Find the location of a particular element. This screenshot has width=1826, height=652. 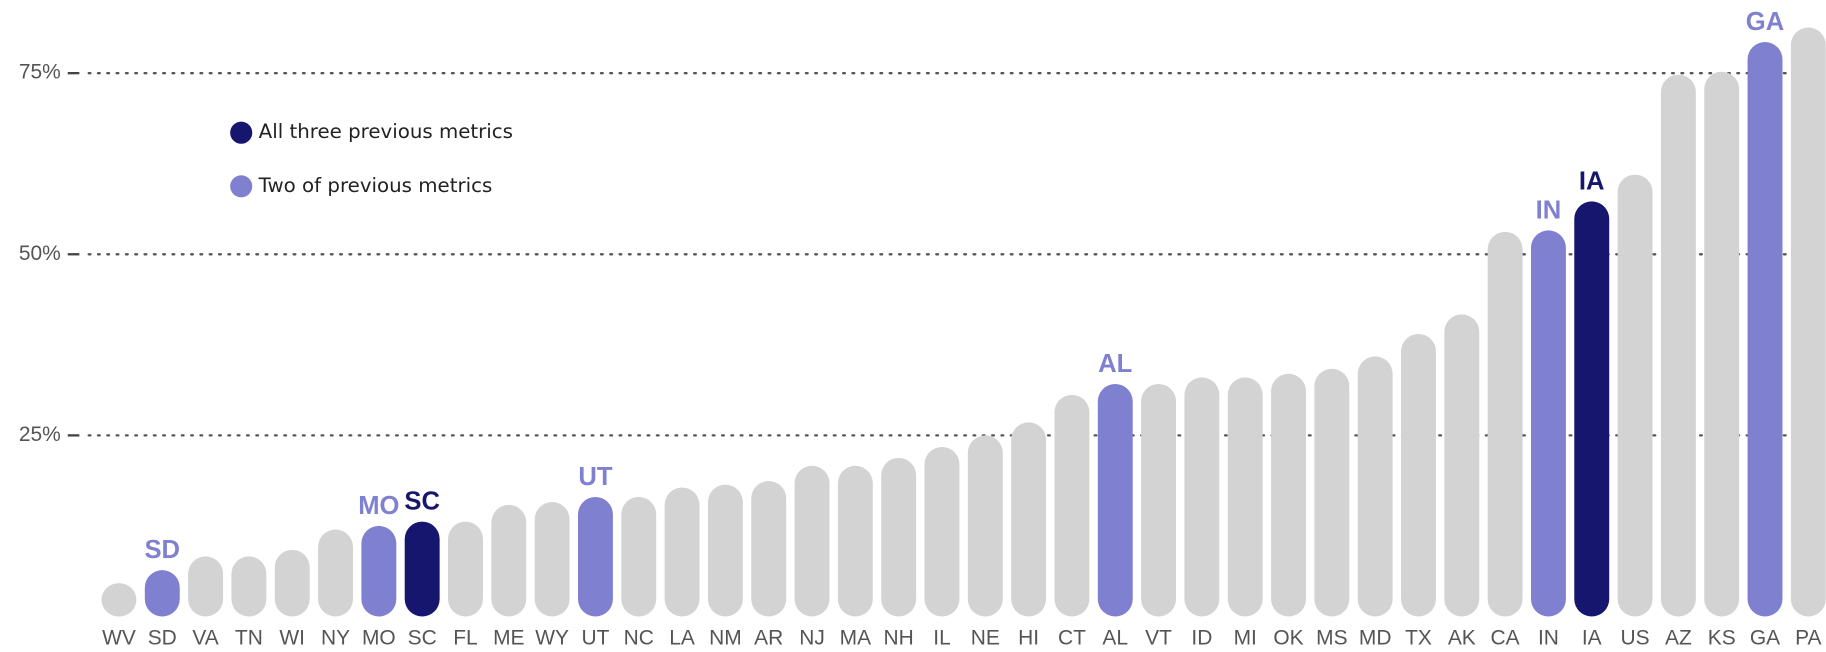

bar-highlight-label: IA is located at coordinates (1592, 182).